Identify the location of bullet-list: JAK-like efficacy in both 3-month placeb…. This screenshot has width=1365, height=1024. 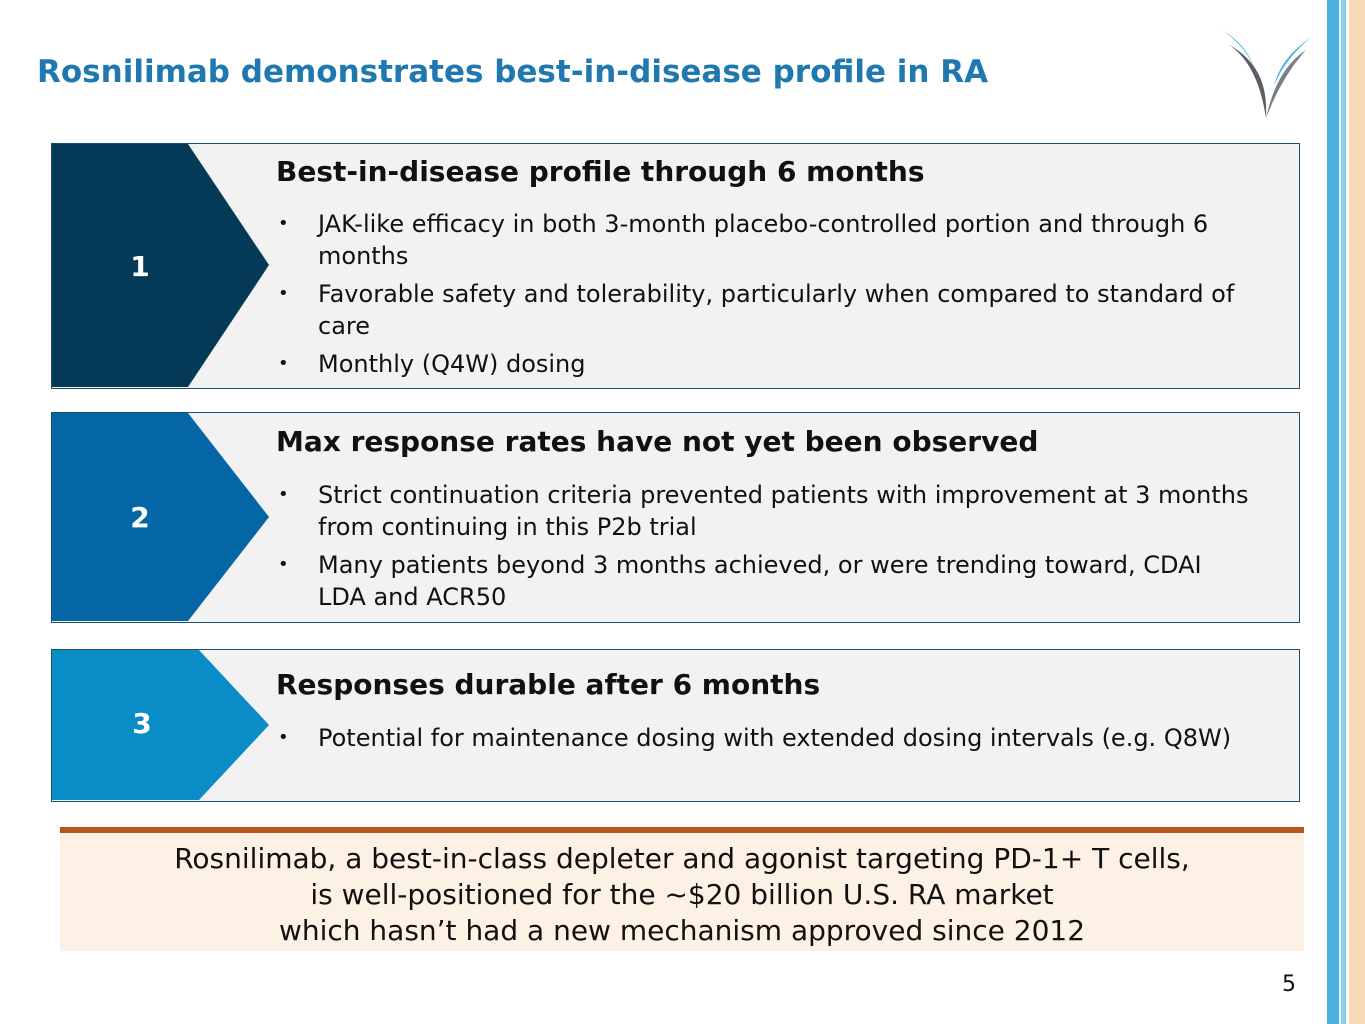
(766, 297).